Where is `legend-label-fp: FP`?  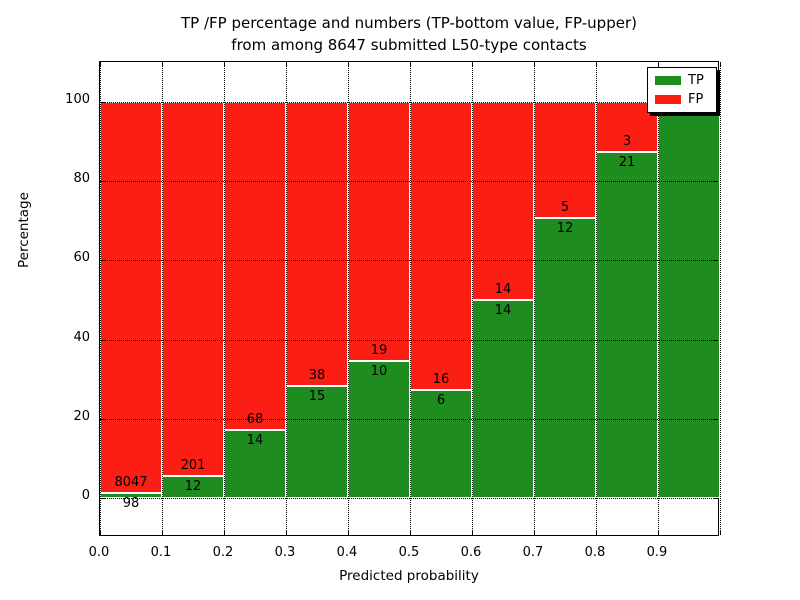
legend-label-fp: FP is located at coordinates (696, 99).